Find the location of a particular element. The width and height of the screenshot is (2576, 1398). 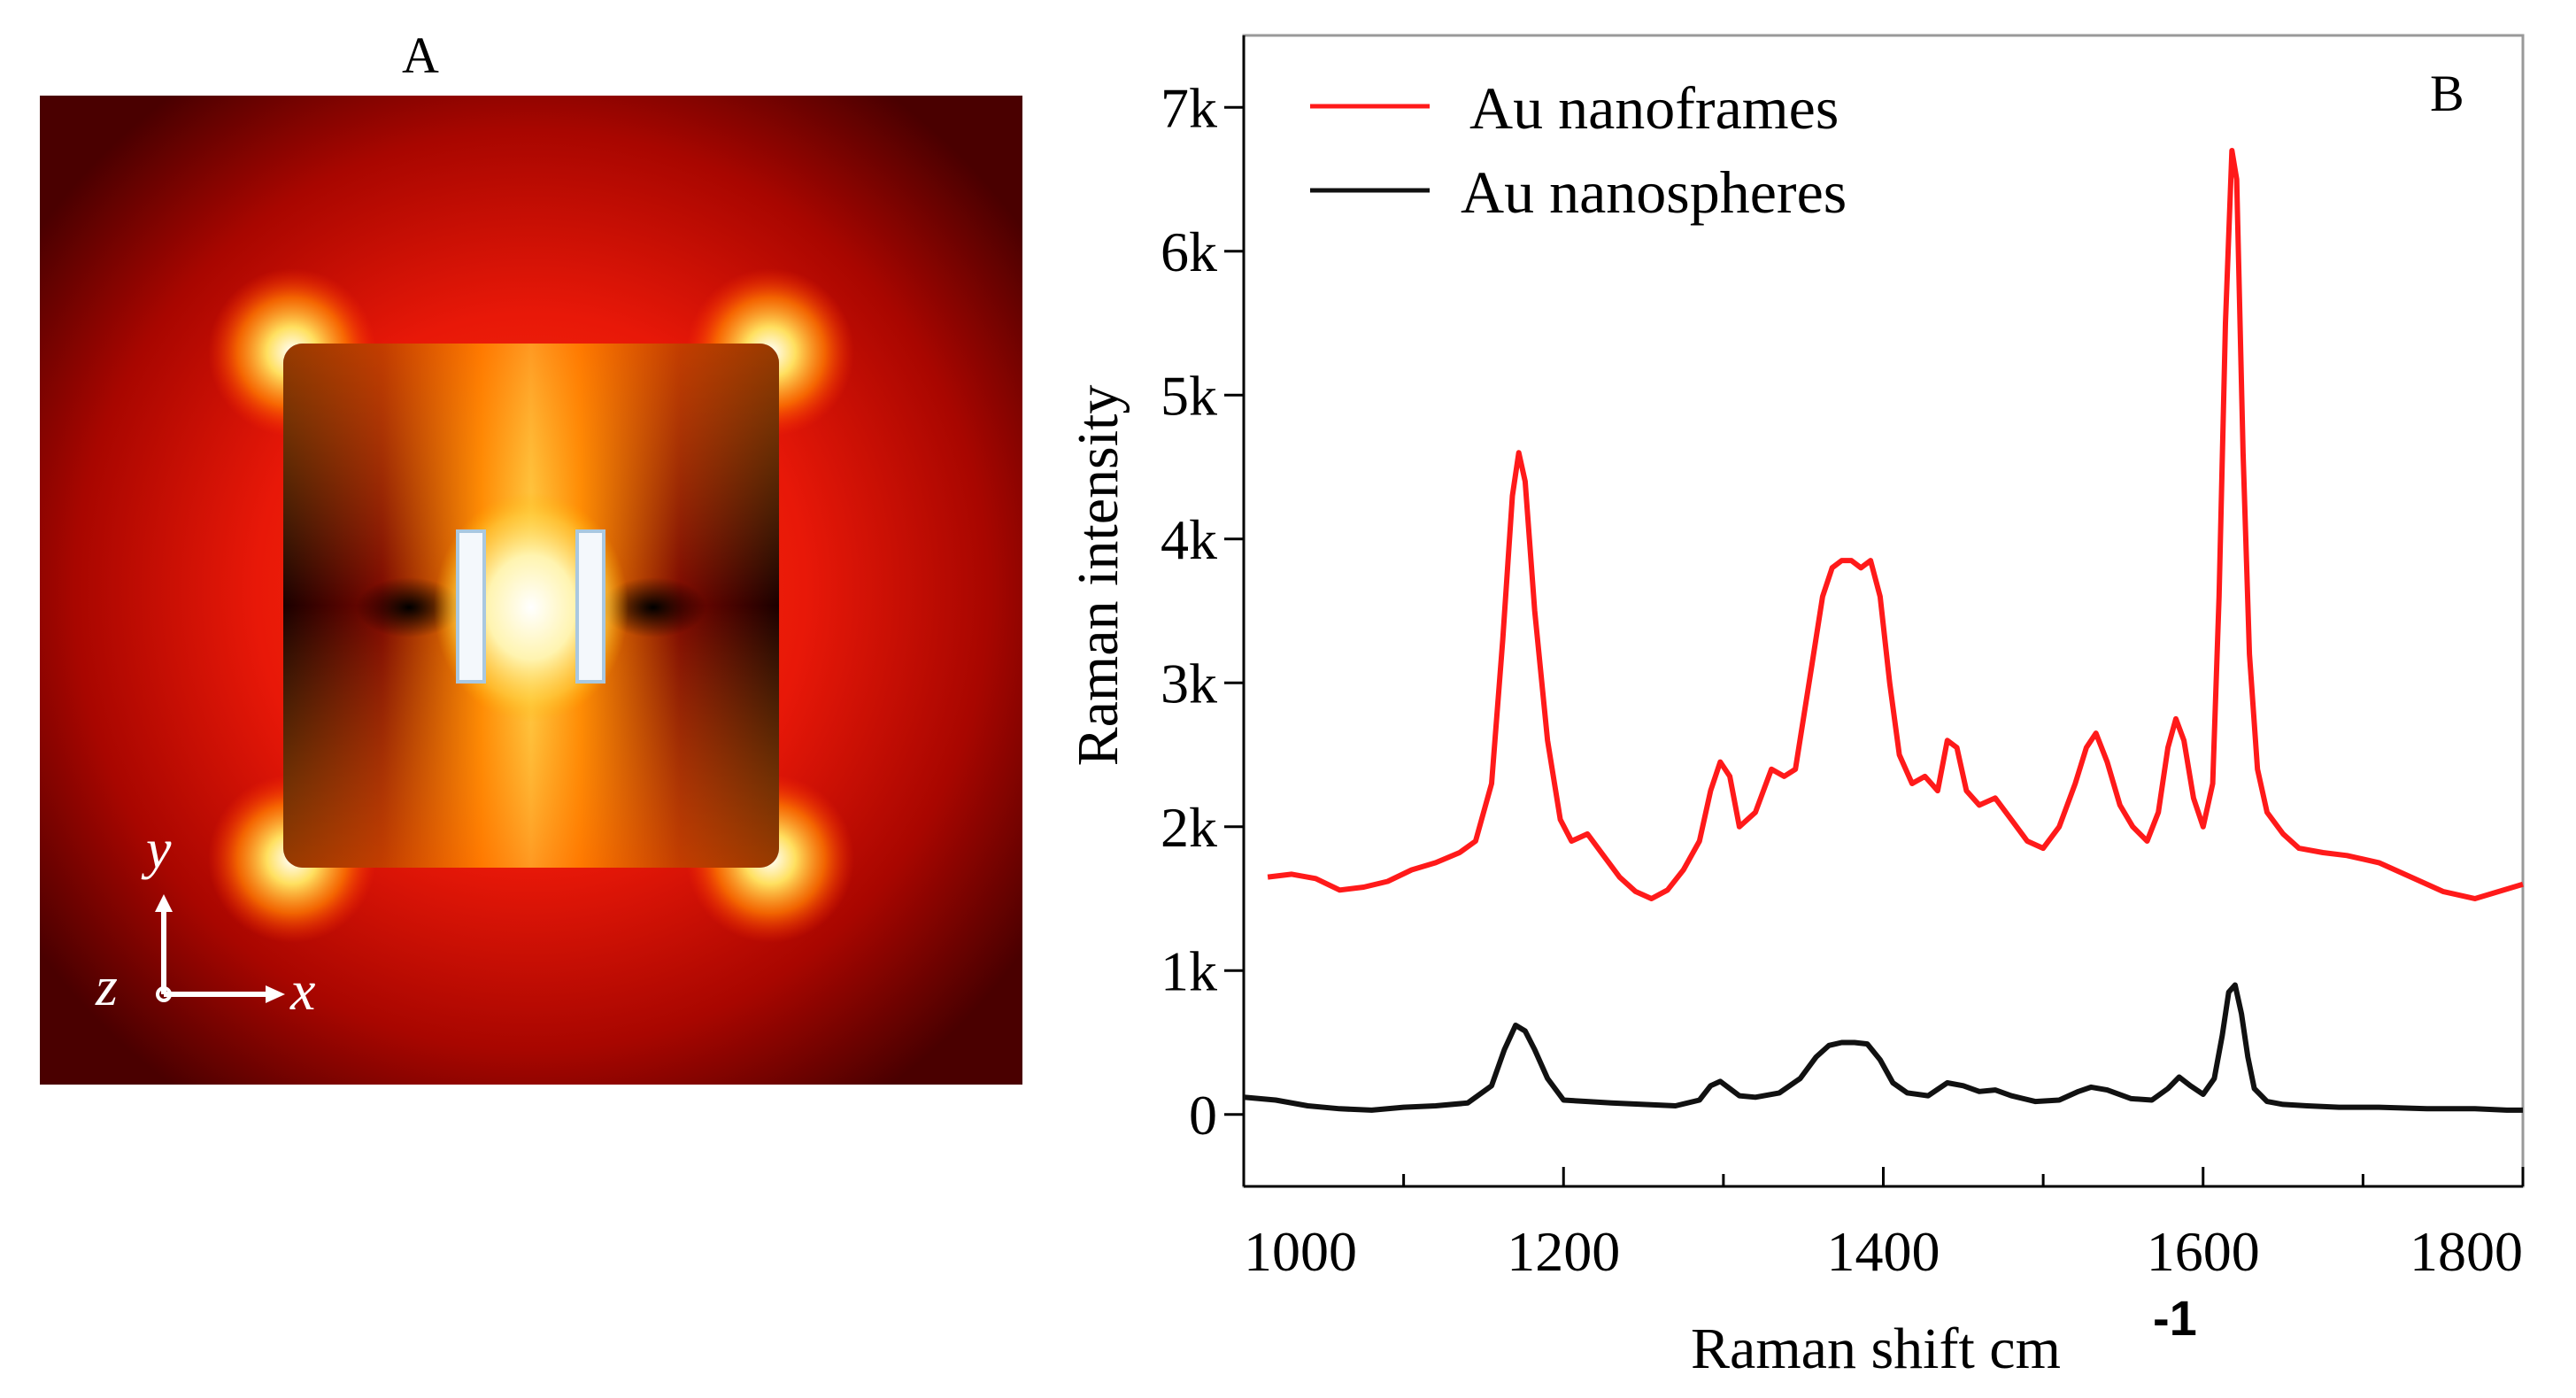

x-tick-label: 1800 is located at coordinates (2466, 1251).